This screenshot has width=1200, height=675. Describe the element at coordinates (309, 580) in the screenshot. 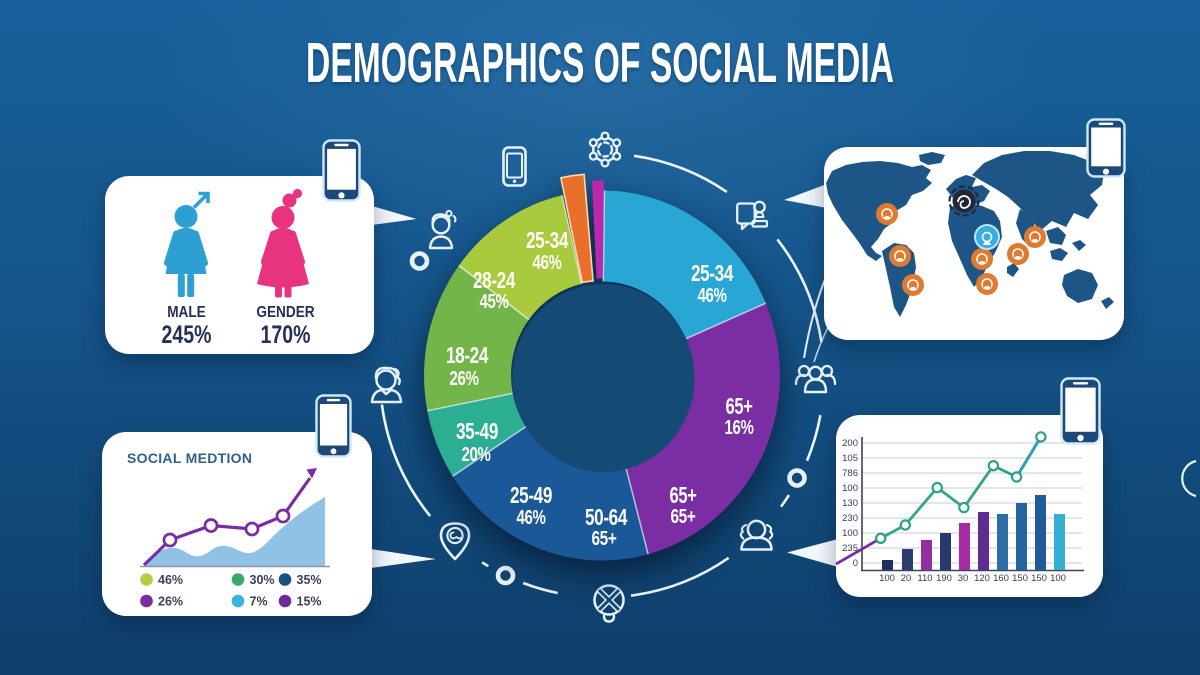

I see `svg-text: 35%` at that location.